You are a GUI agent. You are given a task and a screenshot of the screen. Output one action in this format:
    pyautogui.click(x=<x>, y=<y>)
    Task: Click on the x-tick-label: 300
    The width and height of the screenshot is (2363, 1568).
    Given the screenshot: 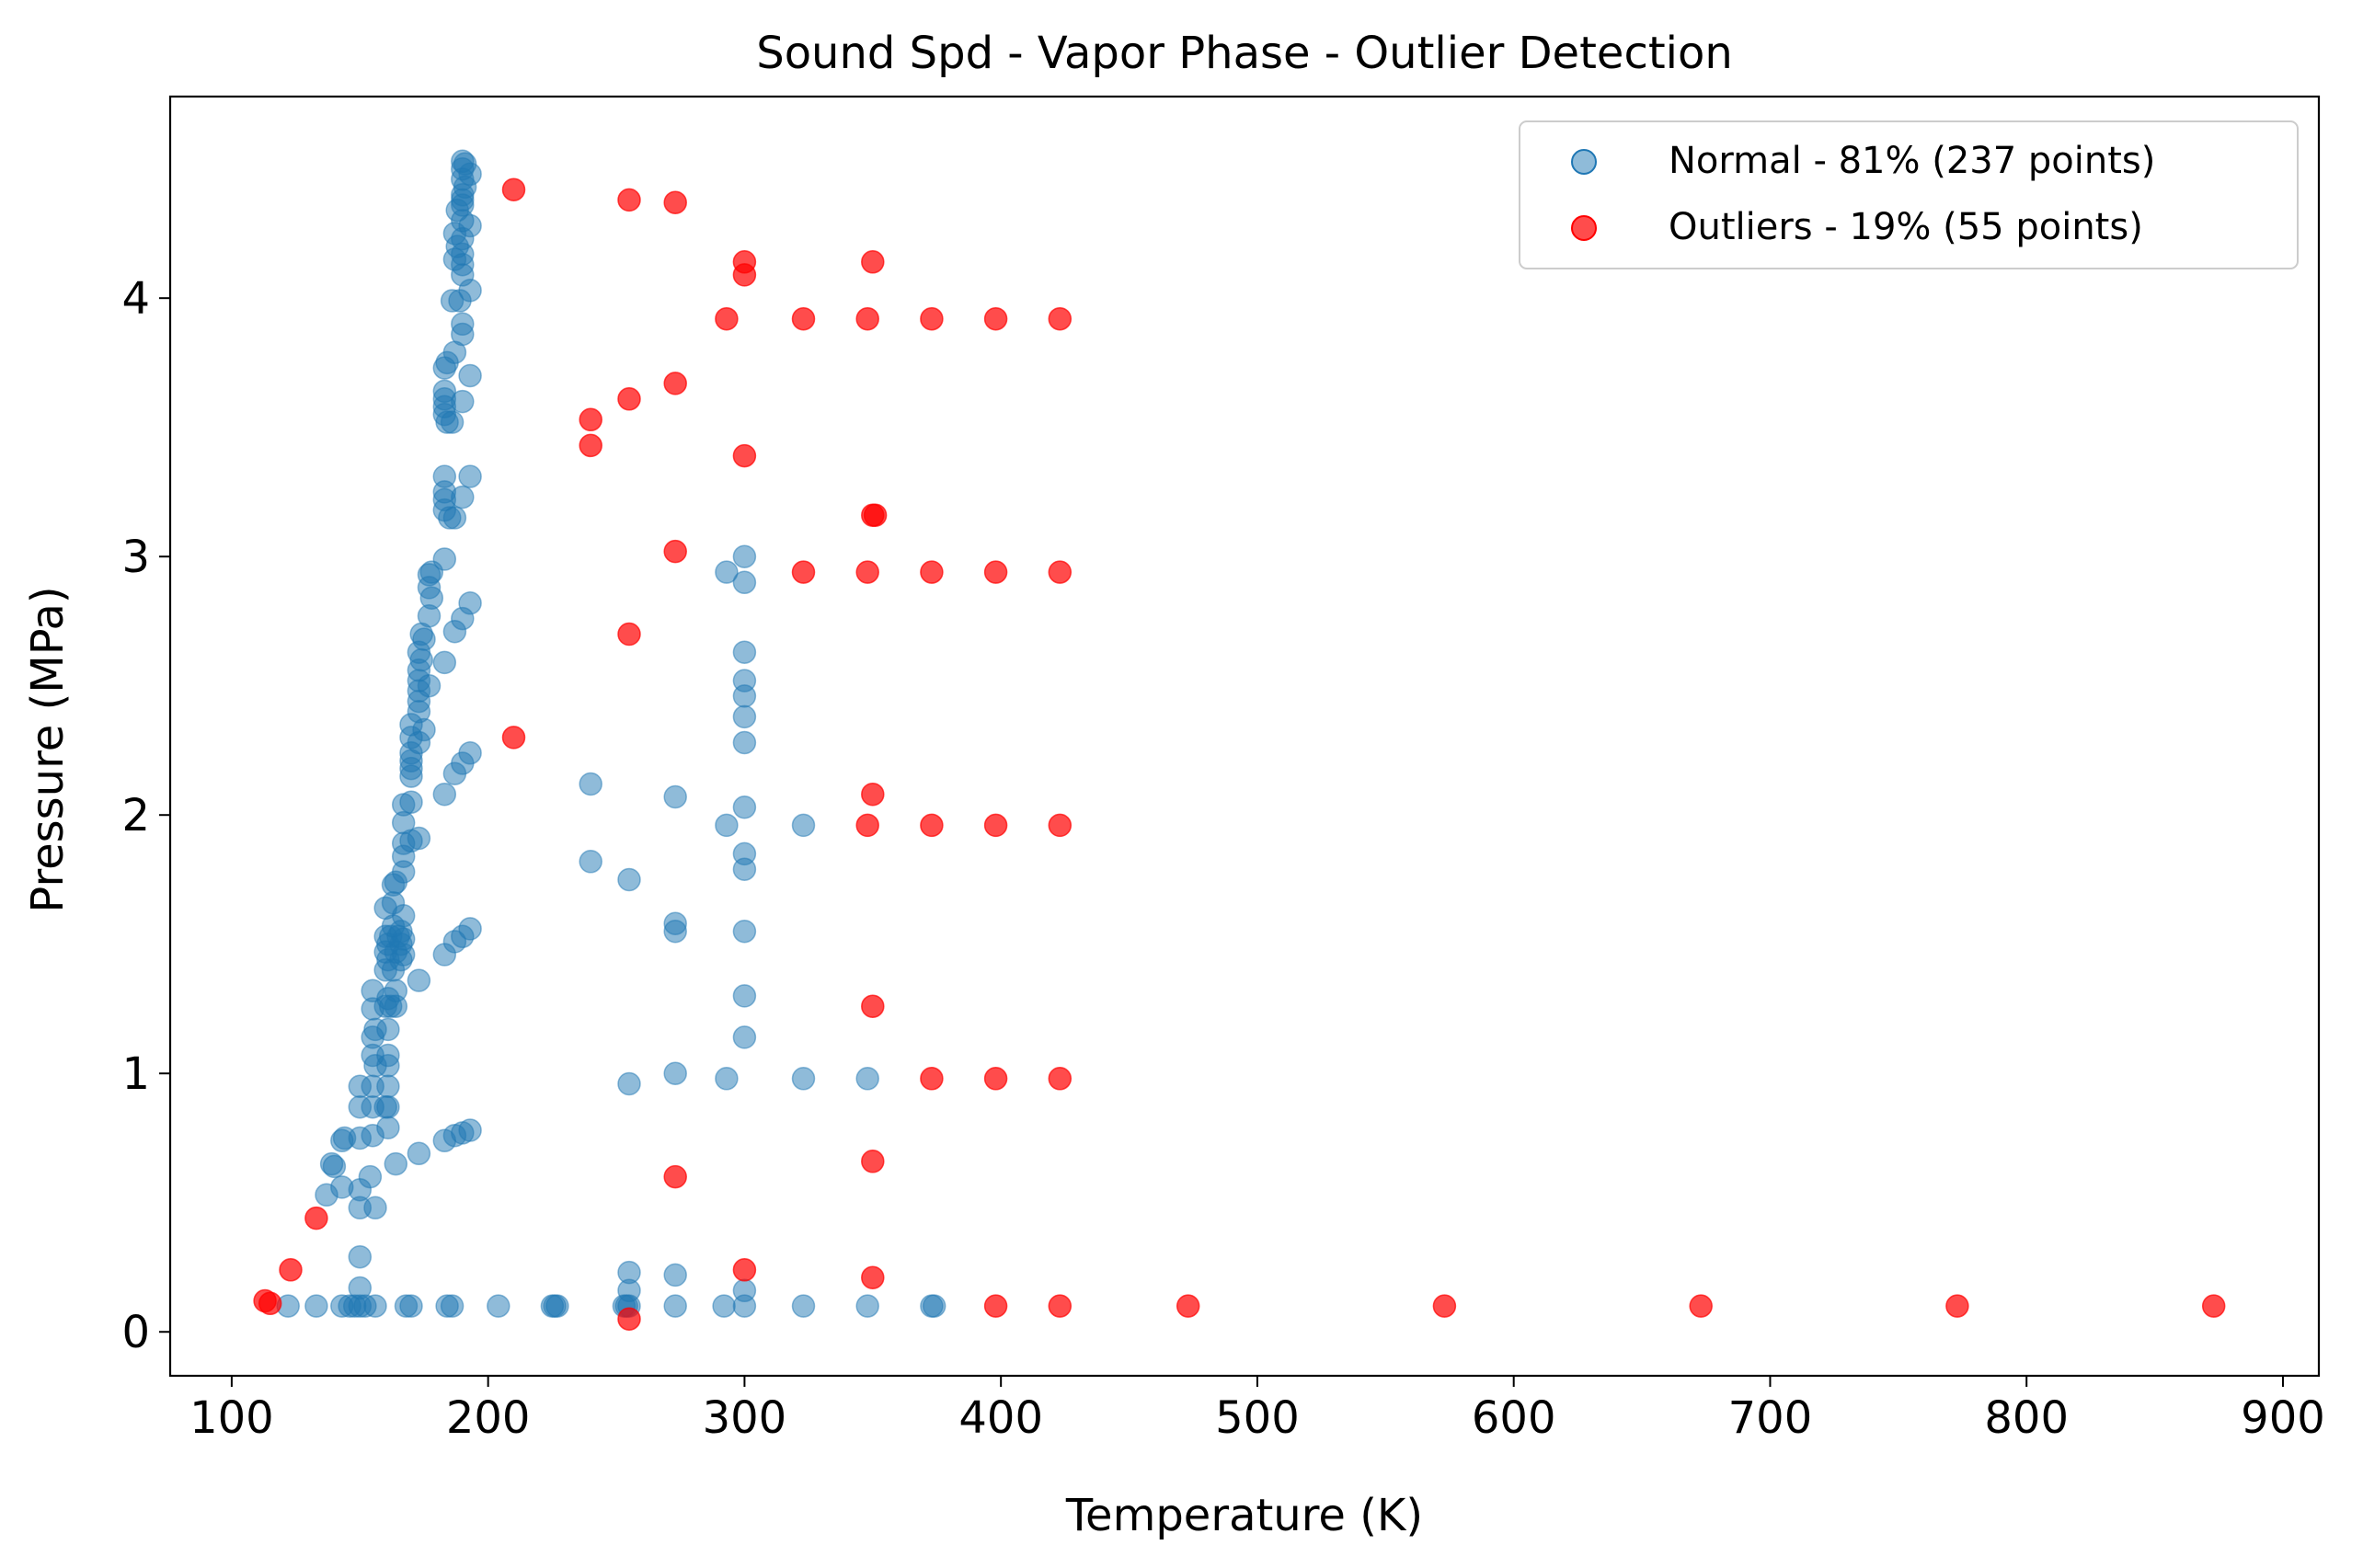 What is the action you would take?
    pyautogui.click(x=745, y=1418)
    